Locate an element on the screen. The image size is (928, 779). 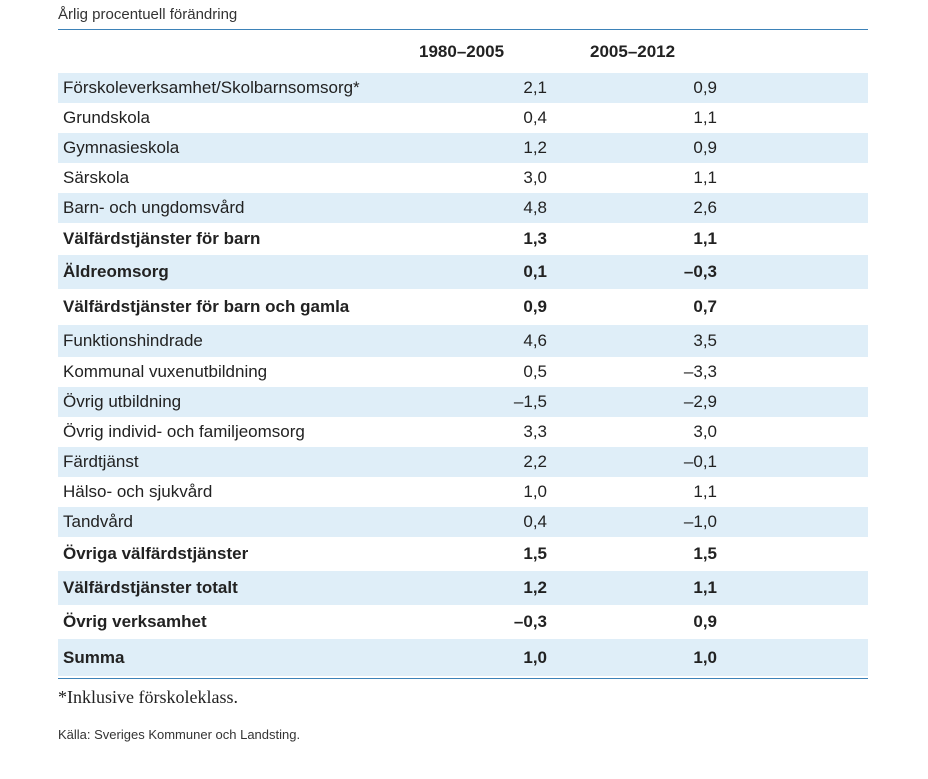
row-label: Barn- och ungdomsvård is located at coordinates (154, 207).